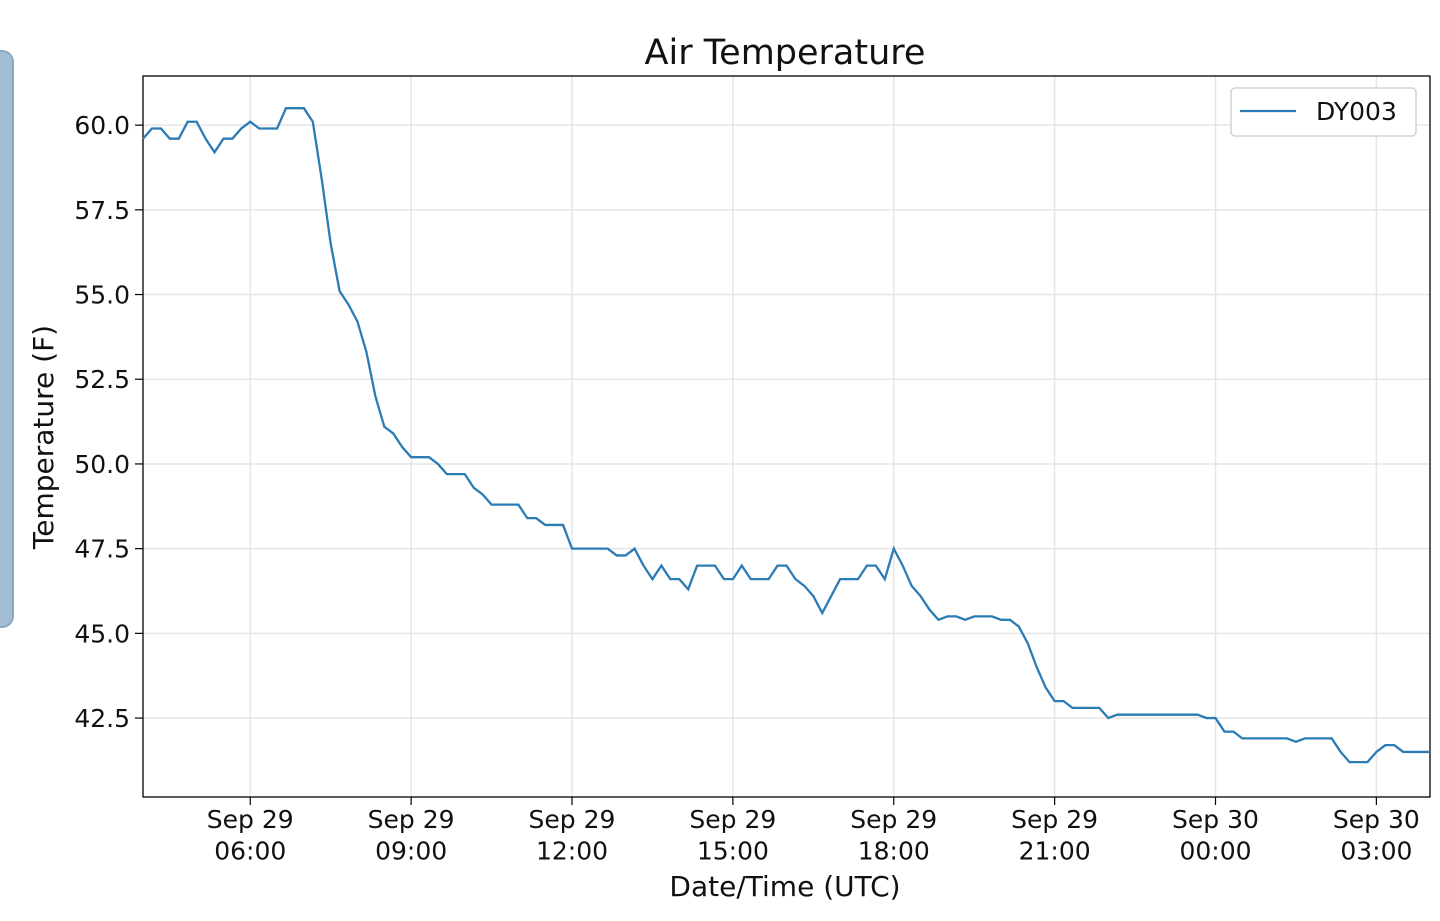 The height and width of the screenshot is (921, 1440). Describe the element at coordinates (784, 886) in the screenshot. I see `x-axis-label: Date/Time (UTC)` at that location.